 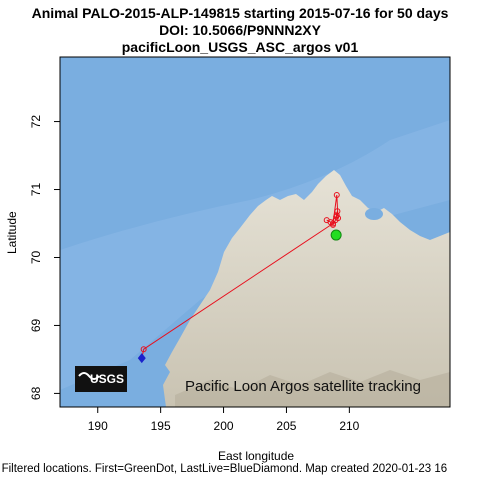 I want to click on mountain-texture, so click(x=312, y=388).